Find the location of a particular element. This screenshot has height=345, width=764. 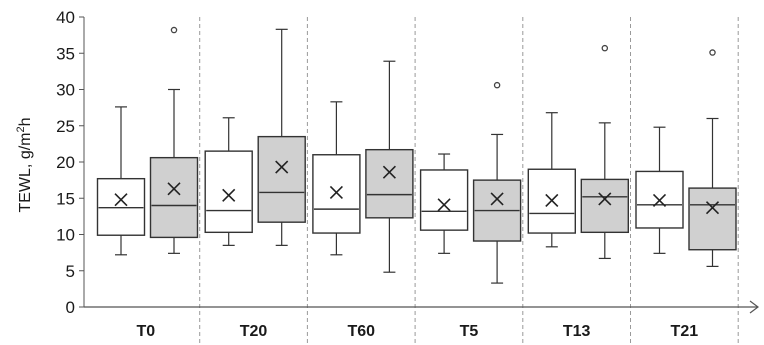

x-axis-arrow is located at coordinates (754, 307).